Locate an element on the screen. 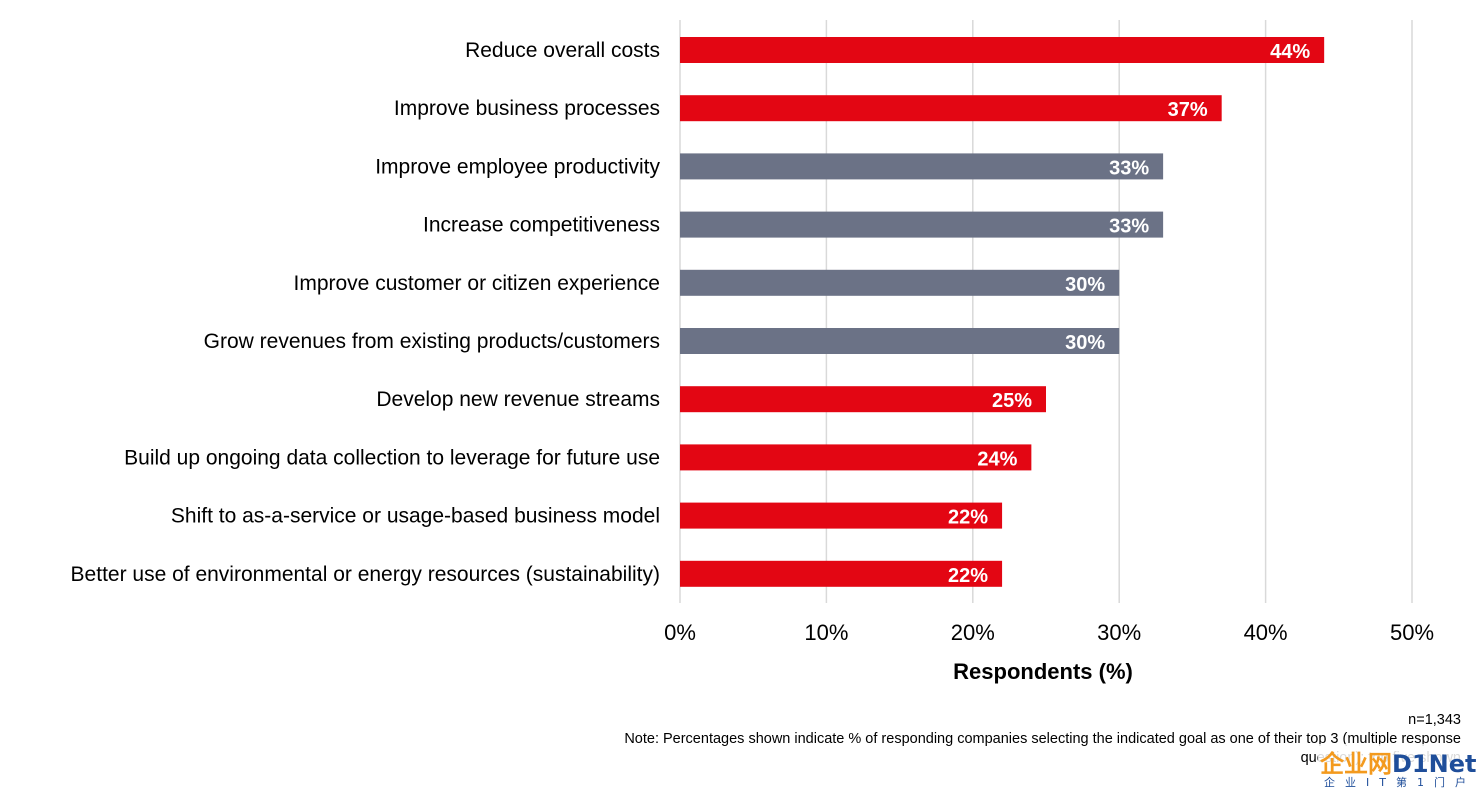  x-tick-labels: 0% 10% 20% 30% 40% 50% is located at coordinates (1049, 632).